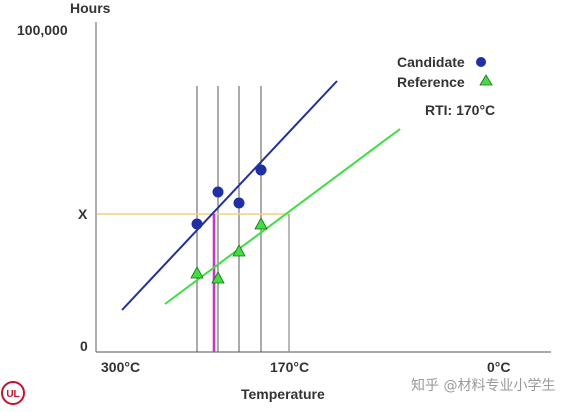 The height and width of the screenshot is (412, 577). I want to click on x-tick-300: 300°C, so click(120, 367).